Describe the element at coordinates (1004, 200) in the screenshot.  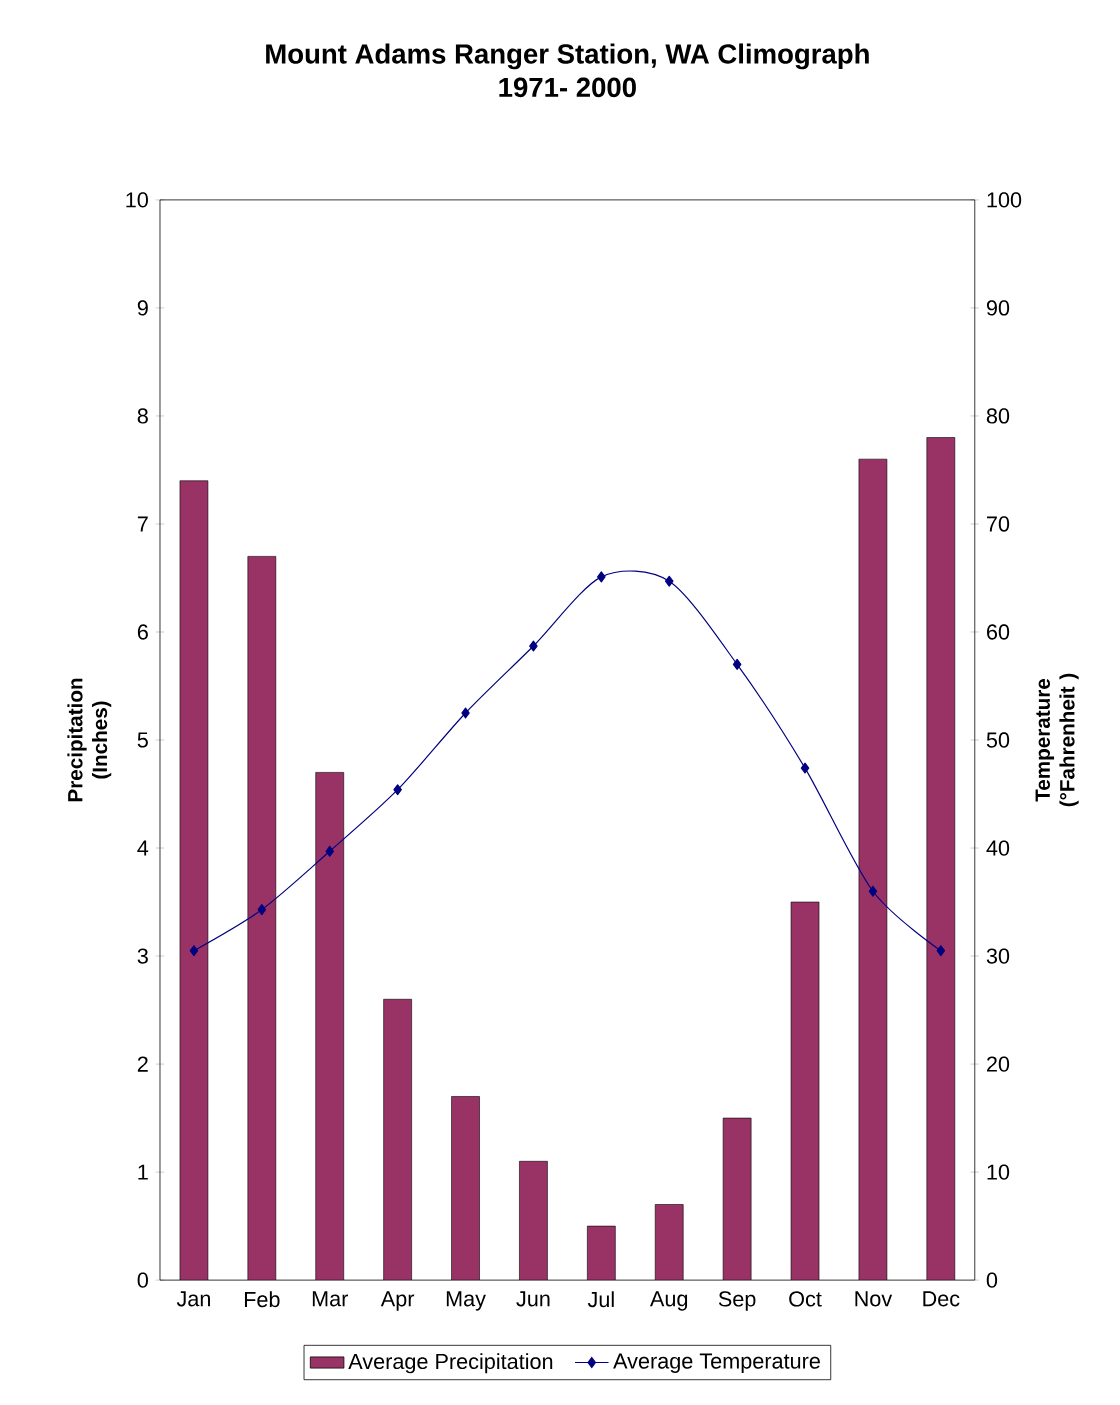
I see `y2-tick-label: 100` at that location.